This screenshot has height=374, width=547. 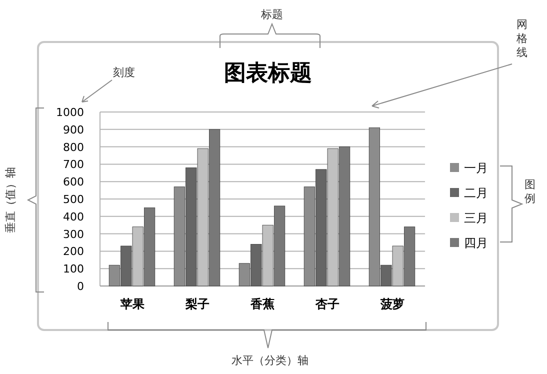 I want to click on legend-label: 三月, so click(x=476, y=218).